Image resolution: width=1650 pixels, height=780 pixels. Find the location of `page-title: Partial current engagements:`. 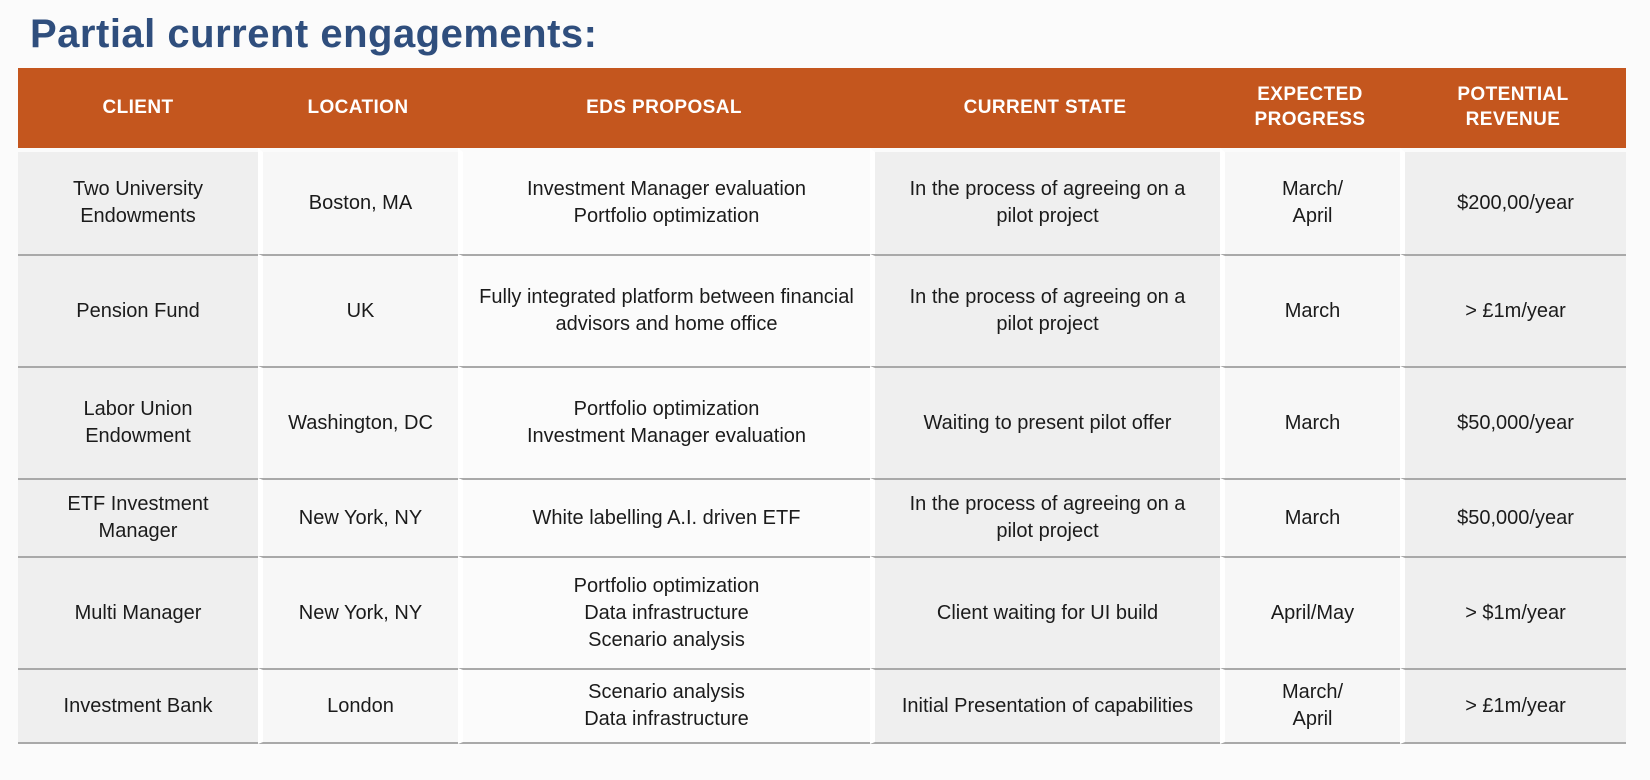

page-title: Partial current engagements: is located at coordinates (314, 34).